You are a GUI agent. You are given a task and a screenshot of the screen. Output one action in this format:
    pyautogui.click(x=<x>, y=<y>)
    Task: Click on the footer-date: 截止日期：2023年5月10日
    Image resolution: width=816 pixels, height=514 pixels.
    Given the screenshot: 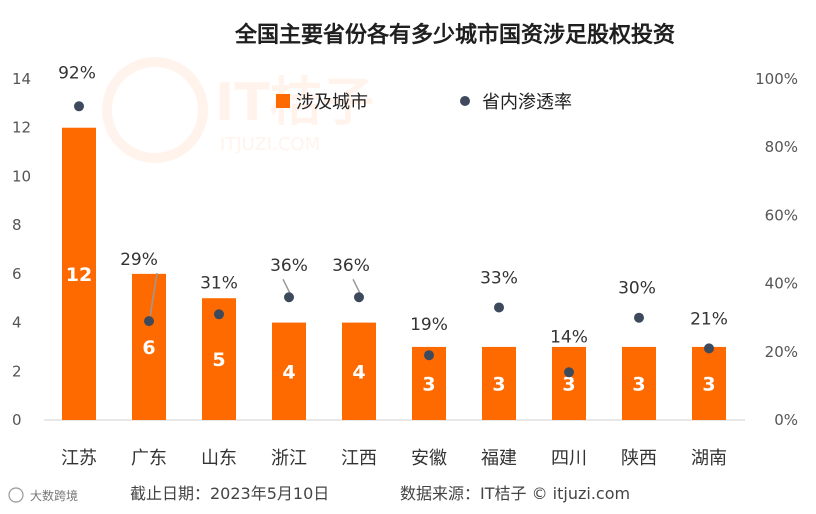 What is the action you would take?
    pyautogui.click(x=229, y=493)
    